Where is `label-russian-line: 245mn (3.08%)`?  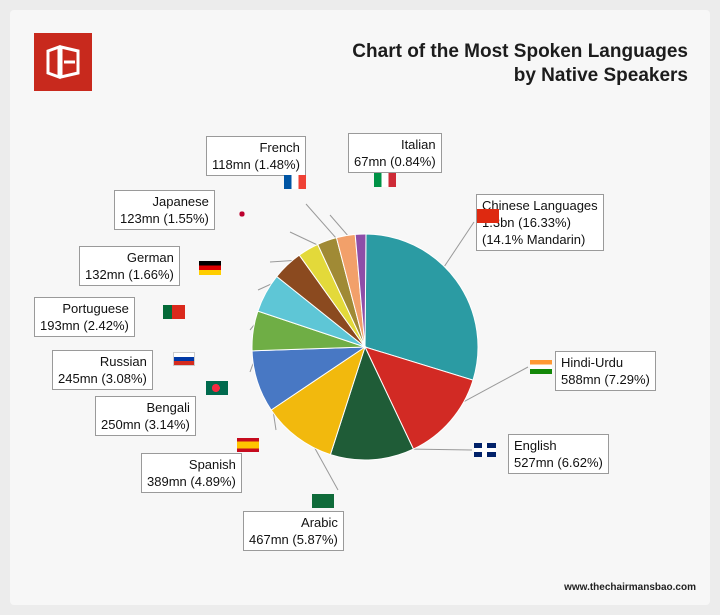 label-russian-line: 245mn (3.08%) is located at coordinates (102, 378).